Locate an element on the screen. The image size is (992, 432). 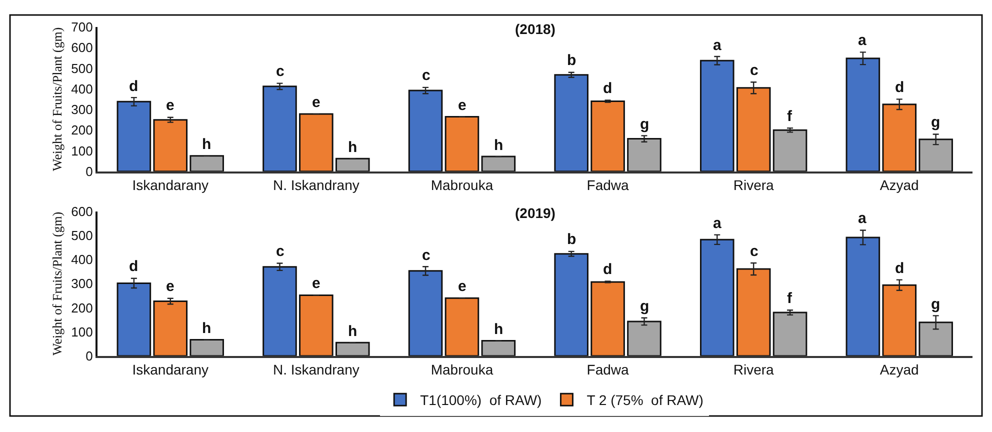
y-tick-label: 700 is located at coordinates (82, 27).